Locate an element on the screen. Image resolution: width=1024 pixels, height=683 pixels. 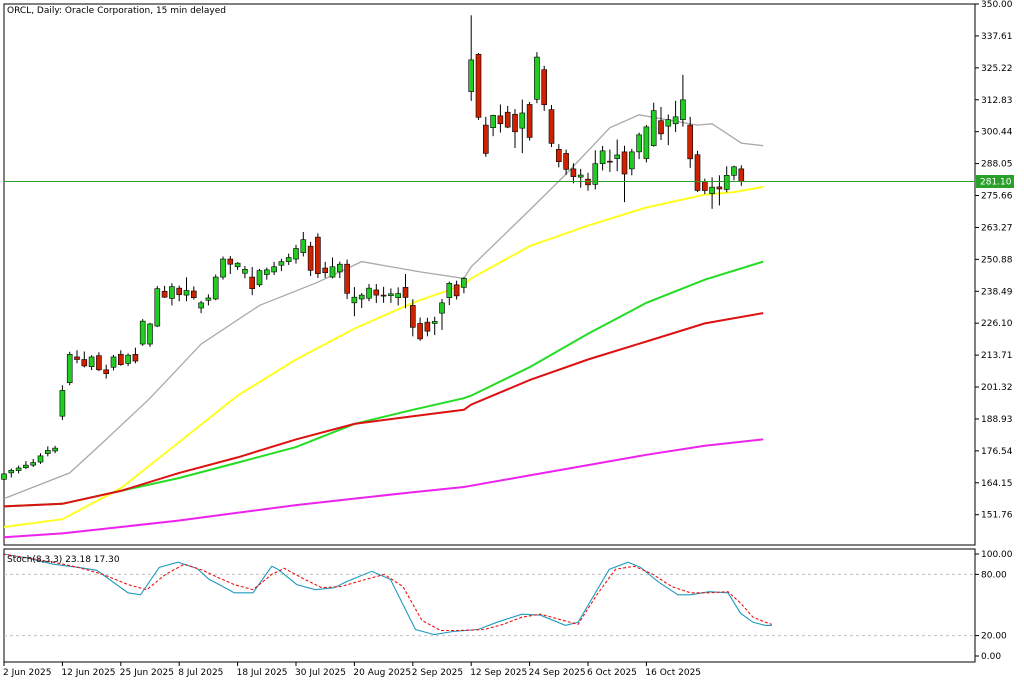
price-tick-label: 312.83 is located at coordinates (997, 101).